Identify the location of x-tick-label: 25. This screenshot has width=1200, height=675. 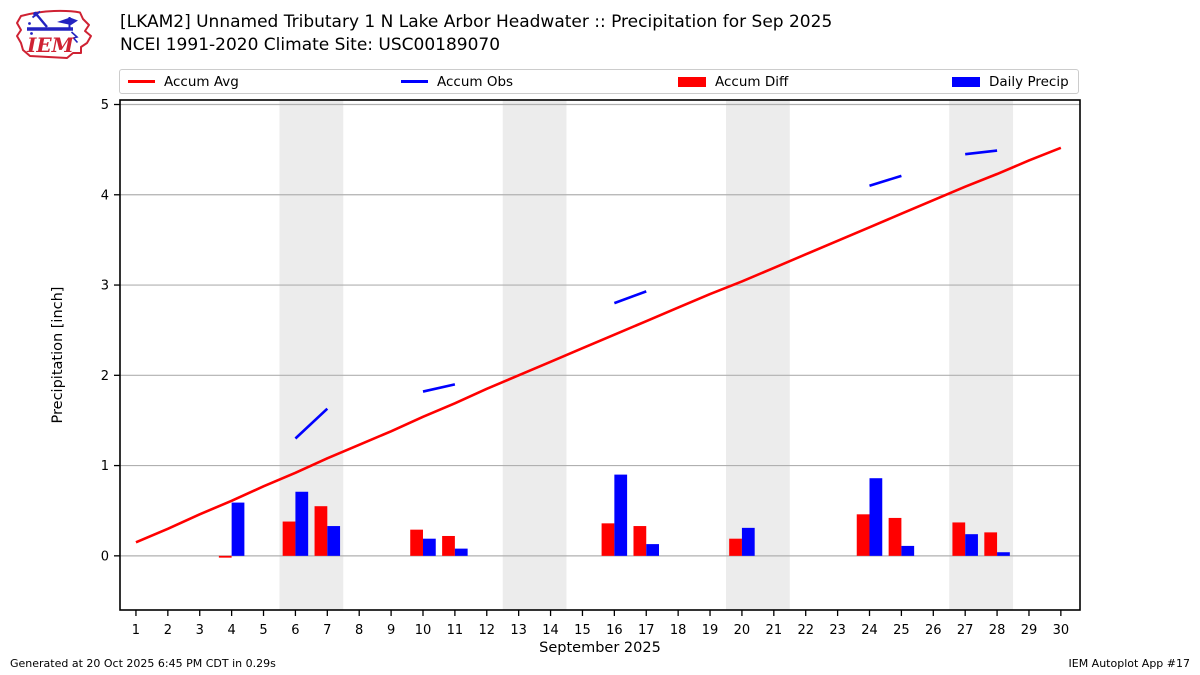
(901, 630).